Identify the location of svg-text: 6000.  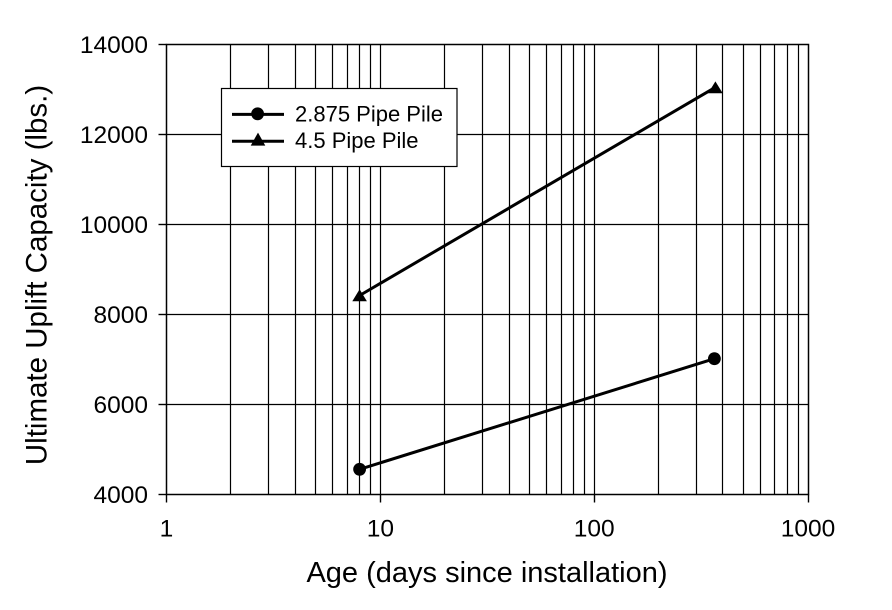
(120, 405).